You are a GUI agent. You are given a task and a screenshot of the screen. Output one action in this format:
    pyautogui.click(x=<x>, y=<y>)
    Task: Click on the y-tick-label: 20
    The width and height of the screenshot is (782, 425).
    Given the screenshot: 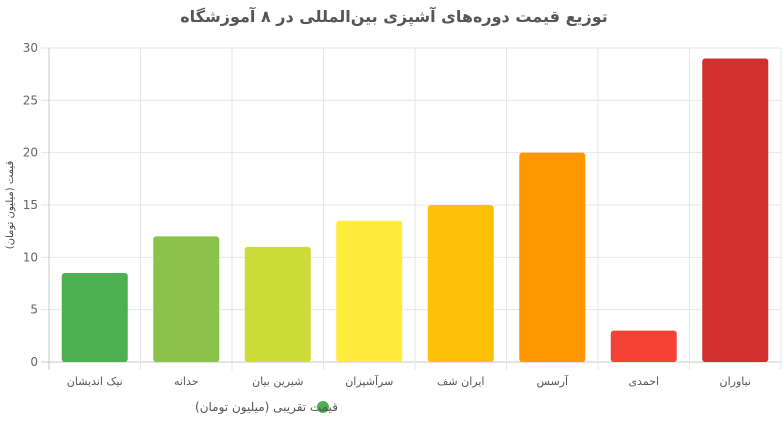 What is the action you would take?
    pyautogui.click(x=30, y=153)
    